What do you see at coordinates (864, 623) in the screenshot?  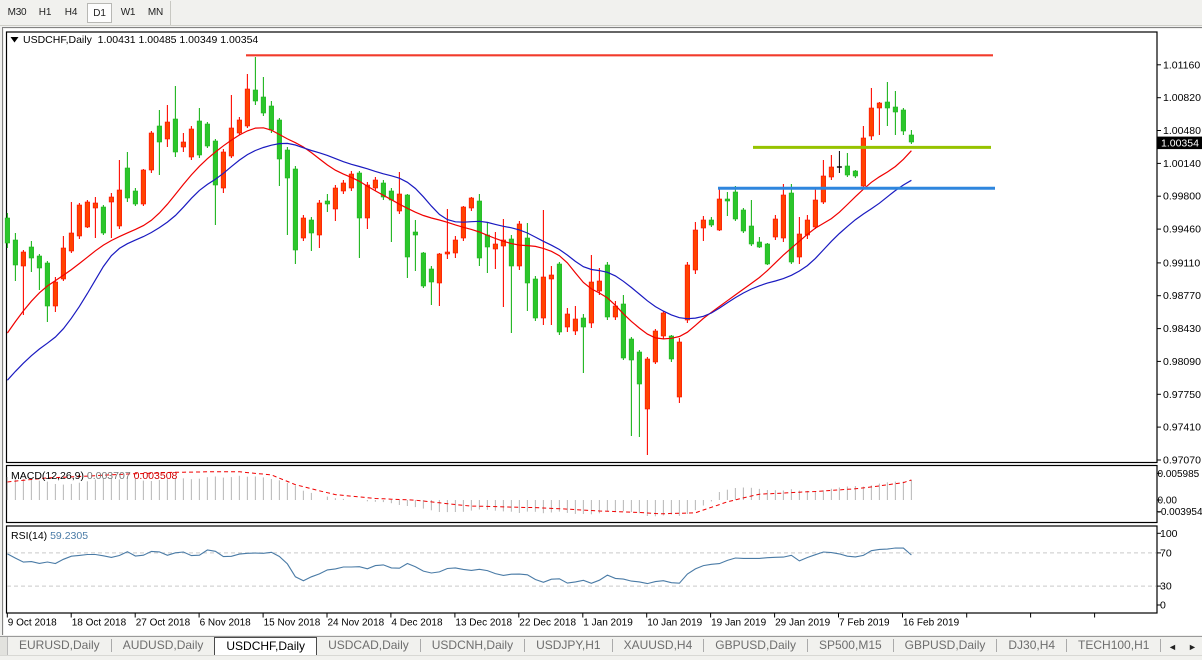 I see `svg-text: 7 Feb 2019` at bounding box center [864, 623].